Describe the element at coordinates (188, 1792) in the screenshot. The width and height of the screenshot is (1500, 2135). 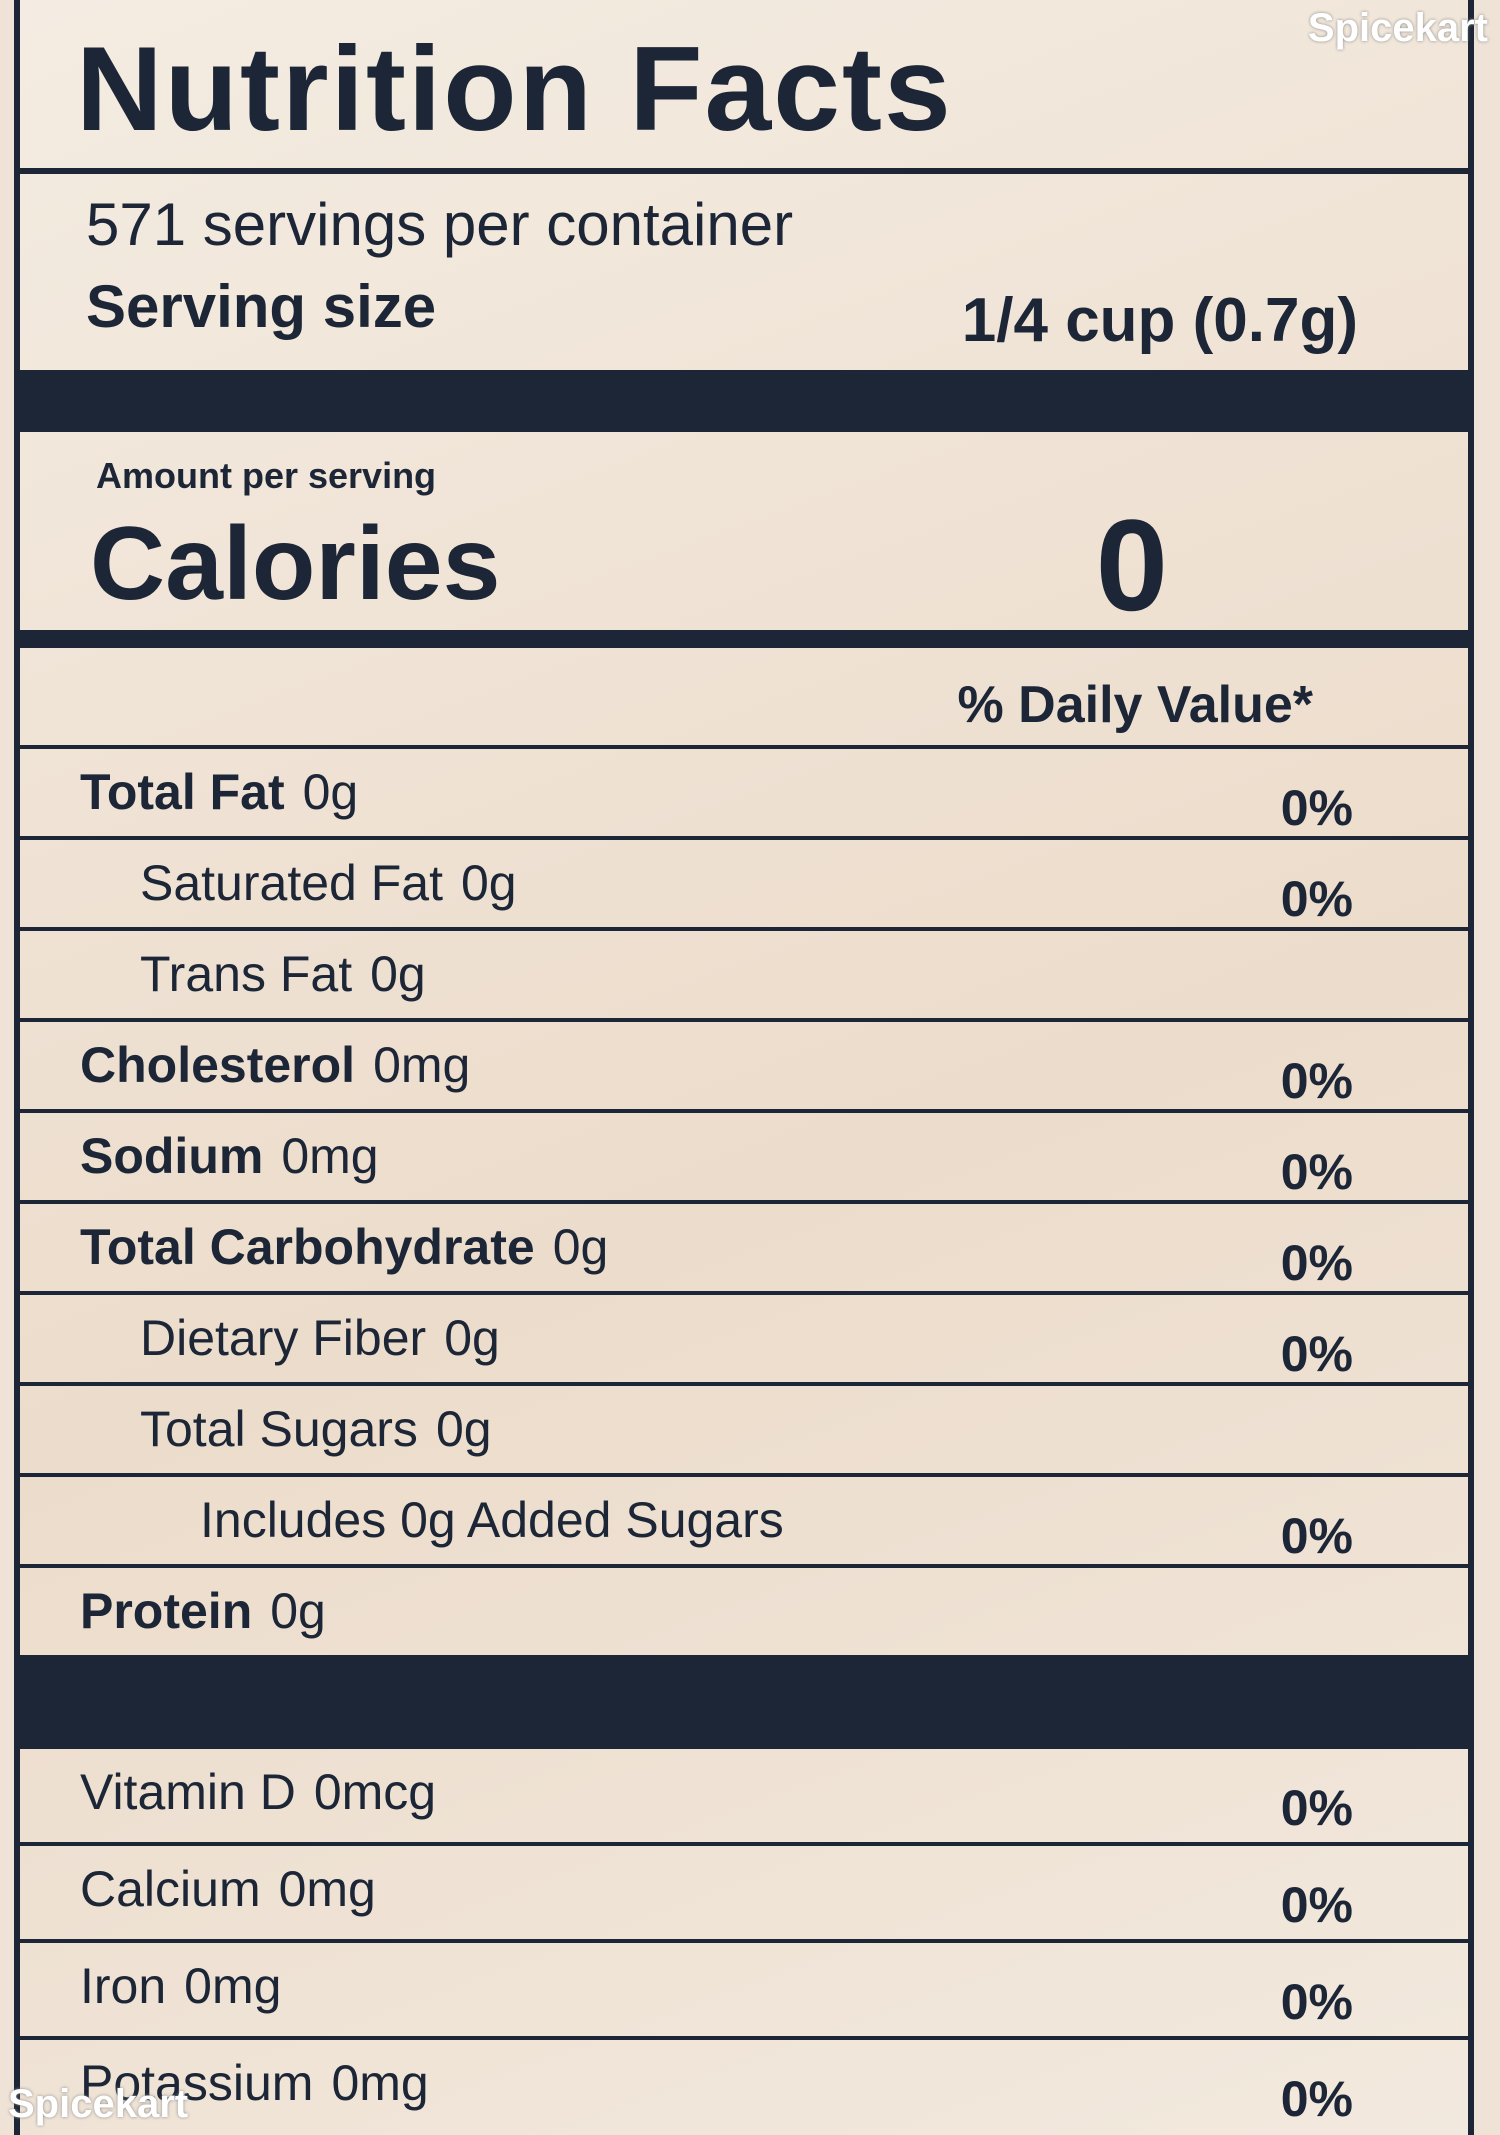
I see `nutrient-label: Vitamin D` at that location.